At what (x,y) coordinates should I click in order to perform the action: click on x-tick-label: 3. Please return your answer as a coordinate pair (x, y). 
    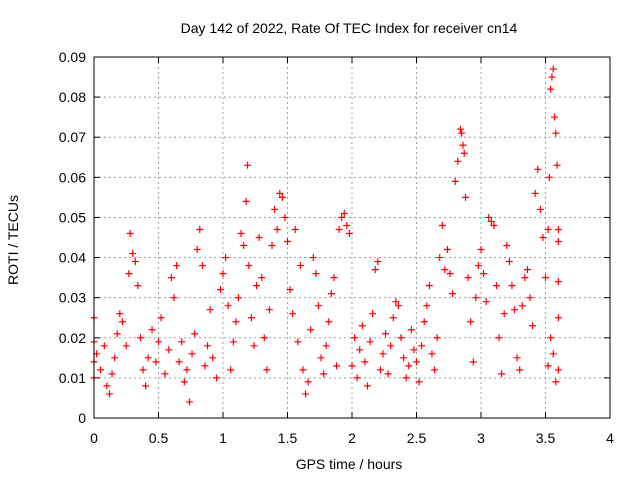
    Looking at the image, I should click on (481, 438).